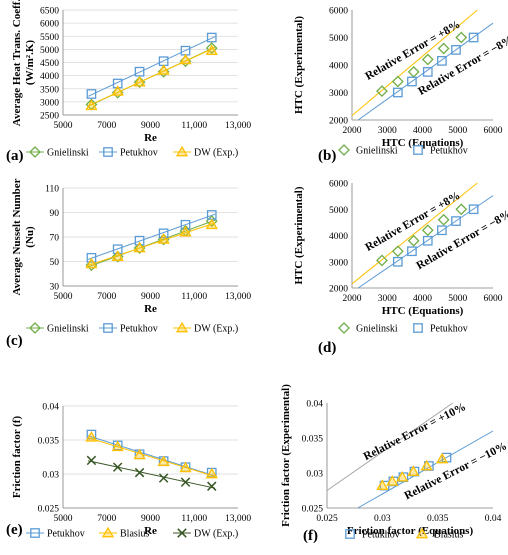  I want to click on panel-label: (e), so click(14, 530).